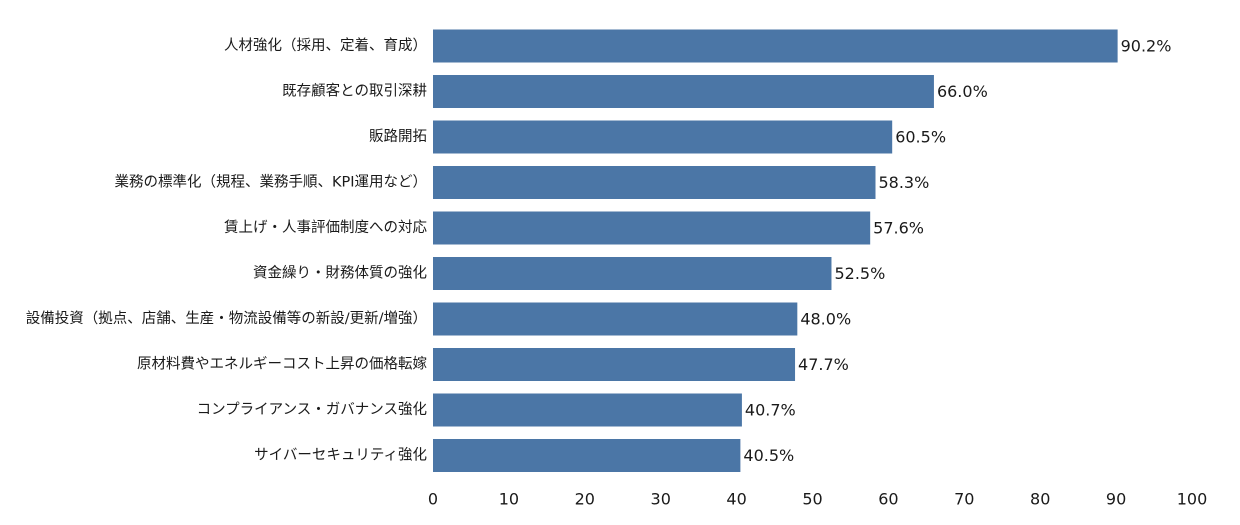 The width and height of the screenshot is (1240, 525). Describe the element at coordinates (812, 499) in the screenshot. I see `x-tick-label: 50` at that location.